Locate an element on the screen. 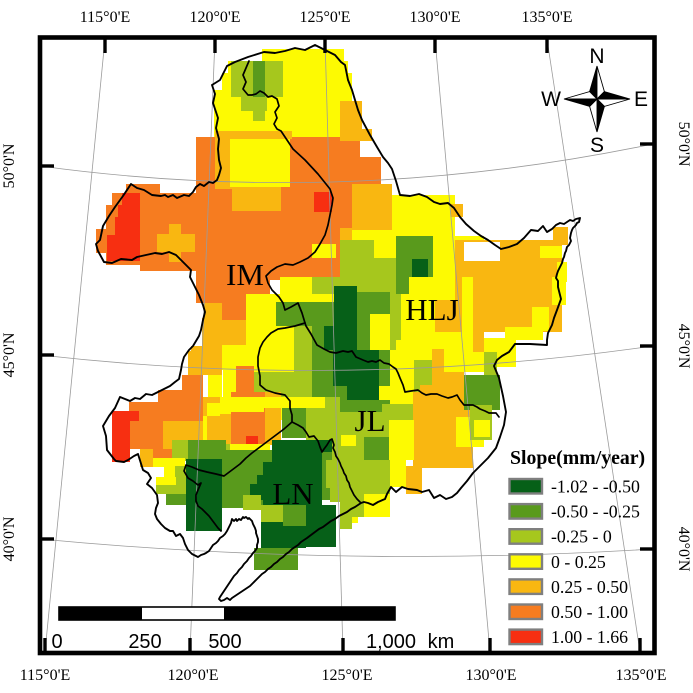 This screenshot has width=693, height=693. svg-text: -0.50 - -0.25 is located at coordinates (595, 512).